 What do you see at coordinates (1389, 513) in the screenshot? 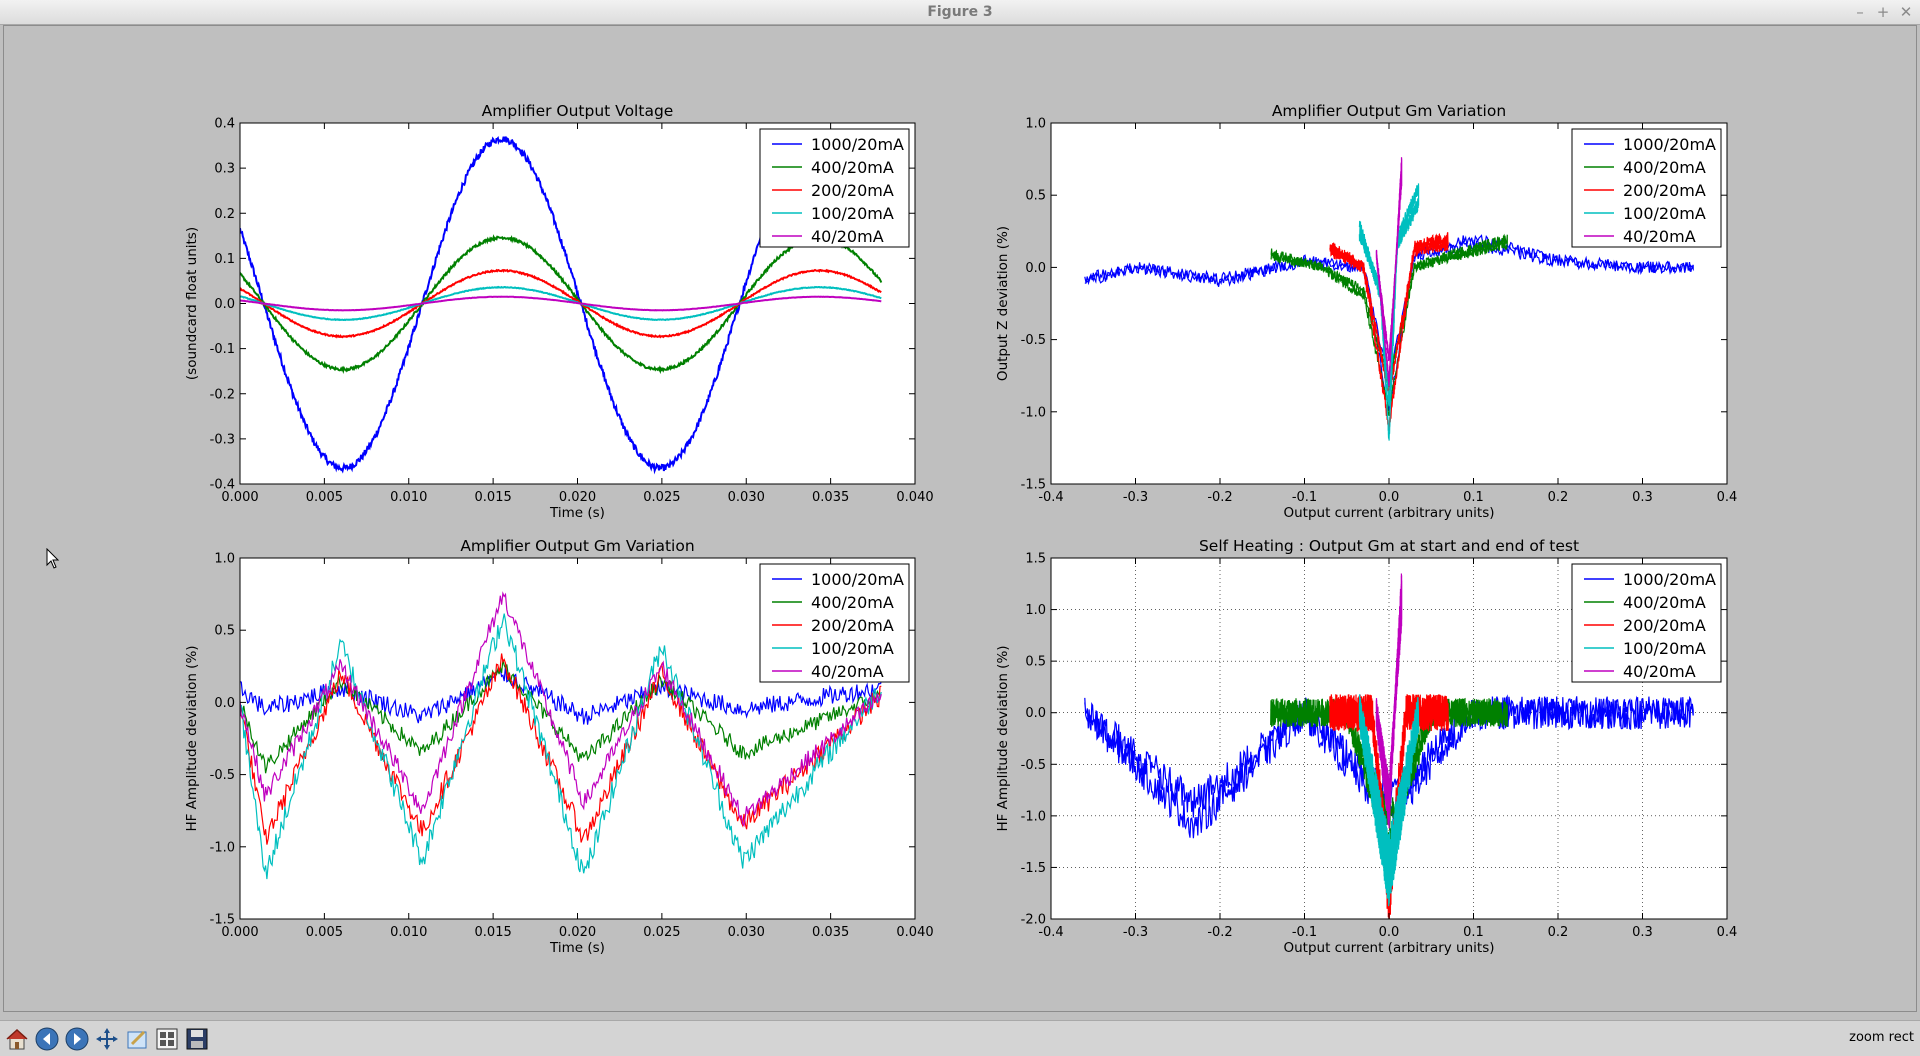
I see `x-axis-label: Output current (arbitrary units)` at bounding box center [1389, 513].